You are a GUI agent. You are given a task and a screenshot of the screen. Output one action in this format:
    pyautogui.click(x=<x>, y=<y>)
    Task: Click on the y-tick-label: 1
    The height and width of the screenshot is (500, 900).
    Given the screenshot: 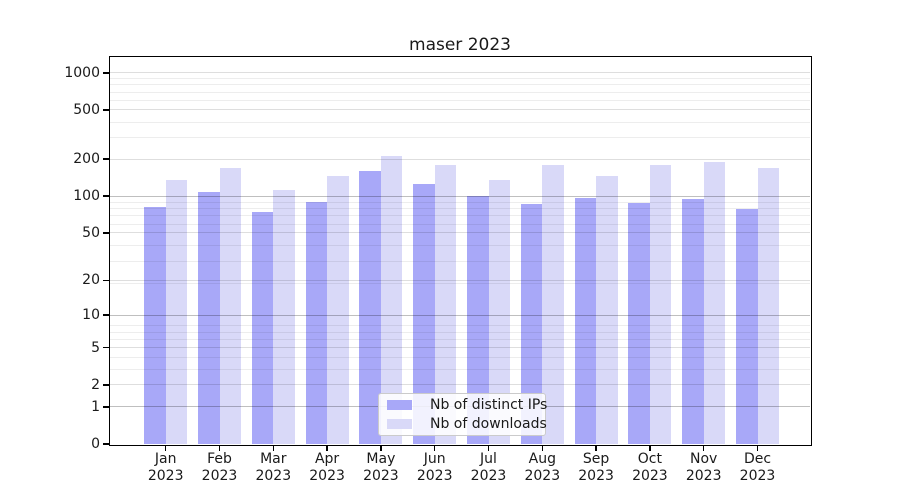 What is the action you would take?
    pyautogui.click(x=95, y=406)
    